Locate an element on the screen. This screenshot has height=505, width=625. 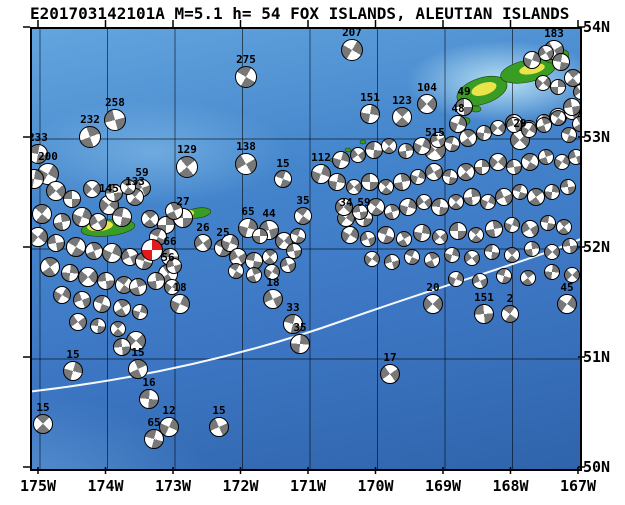
event-beachball is located at coordinates (152, 250).